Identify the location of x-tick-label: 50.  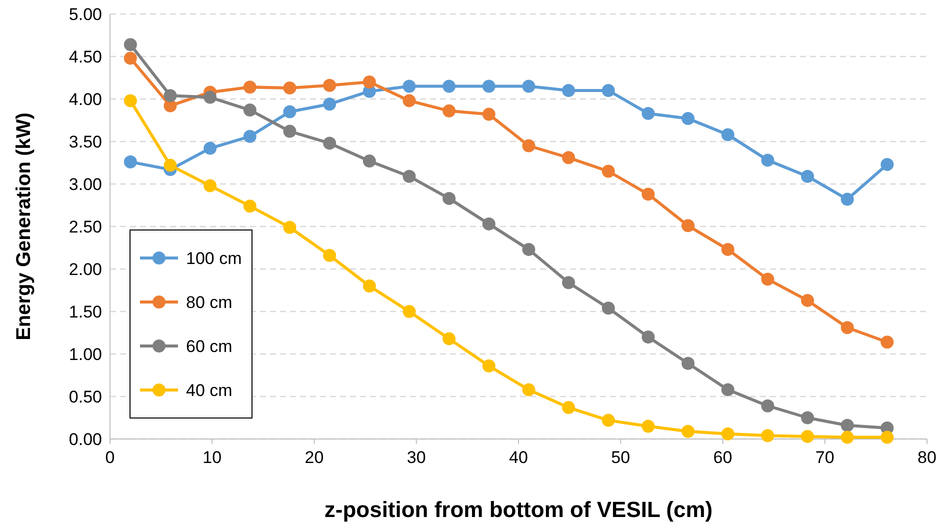
(620, 457).